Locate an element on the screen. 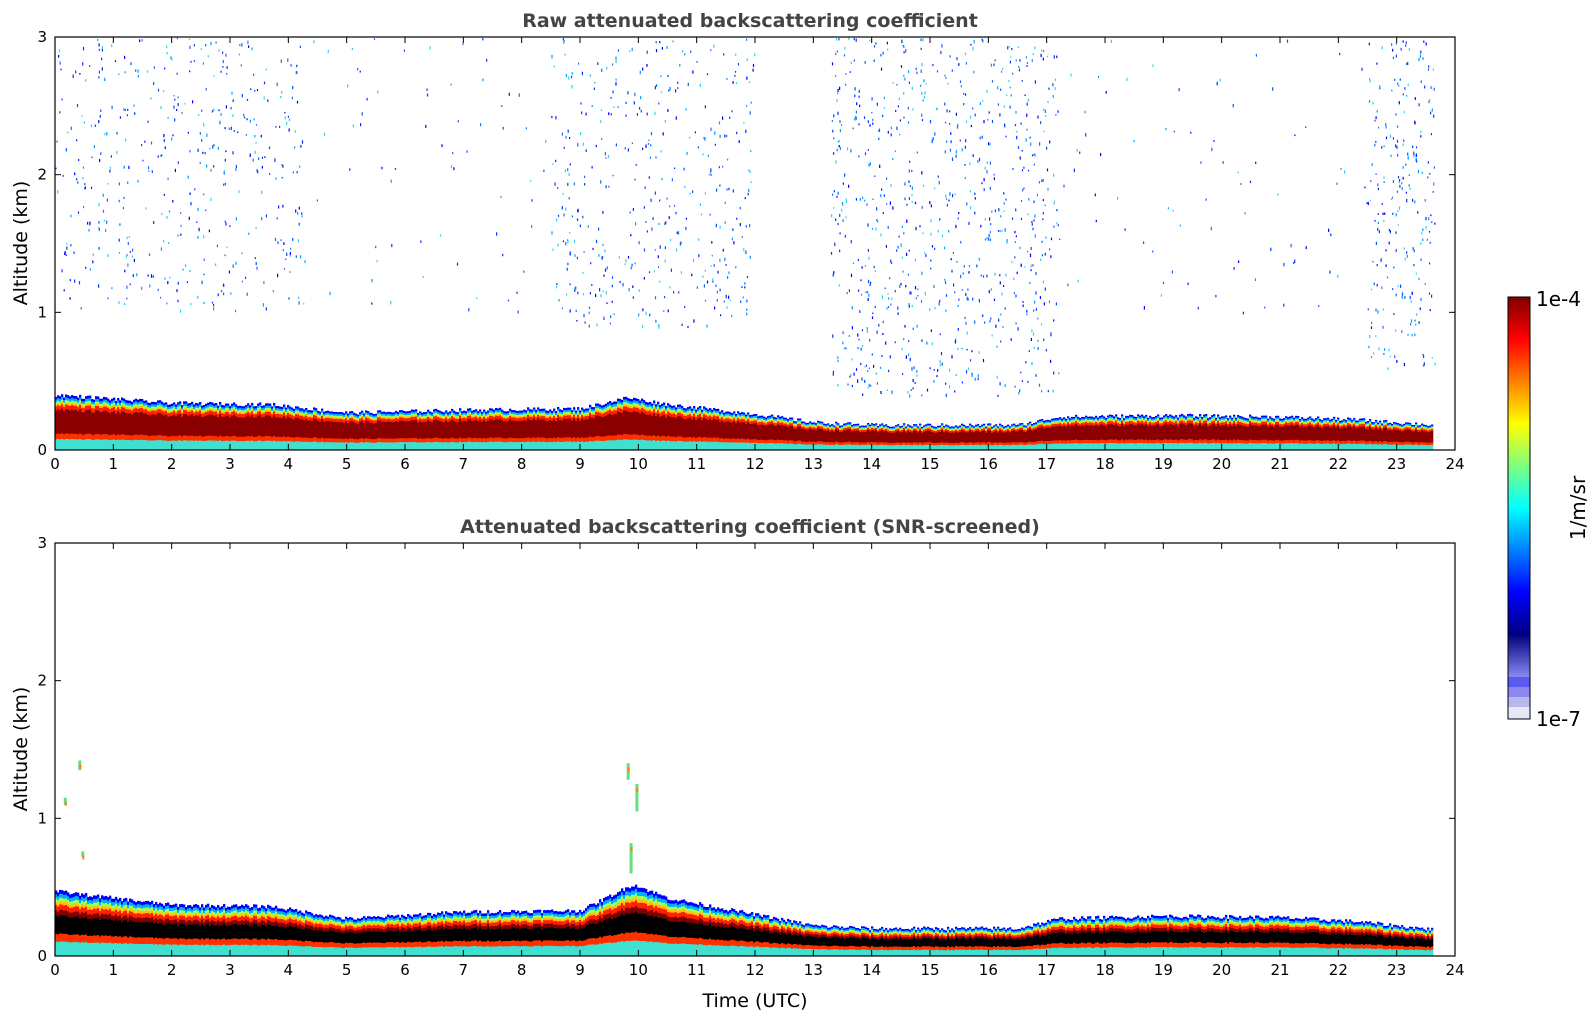 The width and height of the screenshot is (1595, 1020). raw-y-axis-label: Altitude (km) is located at coordinates (21, 243).